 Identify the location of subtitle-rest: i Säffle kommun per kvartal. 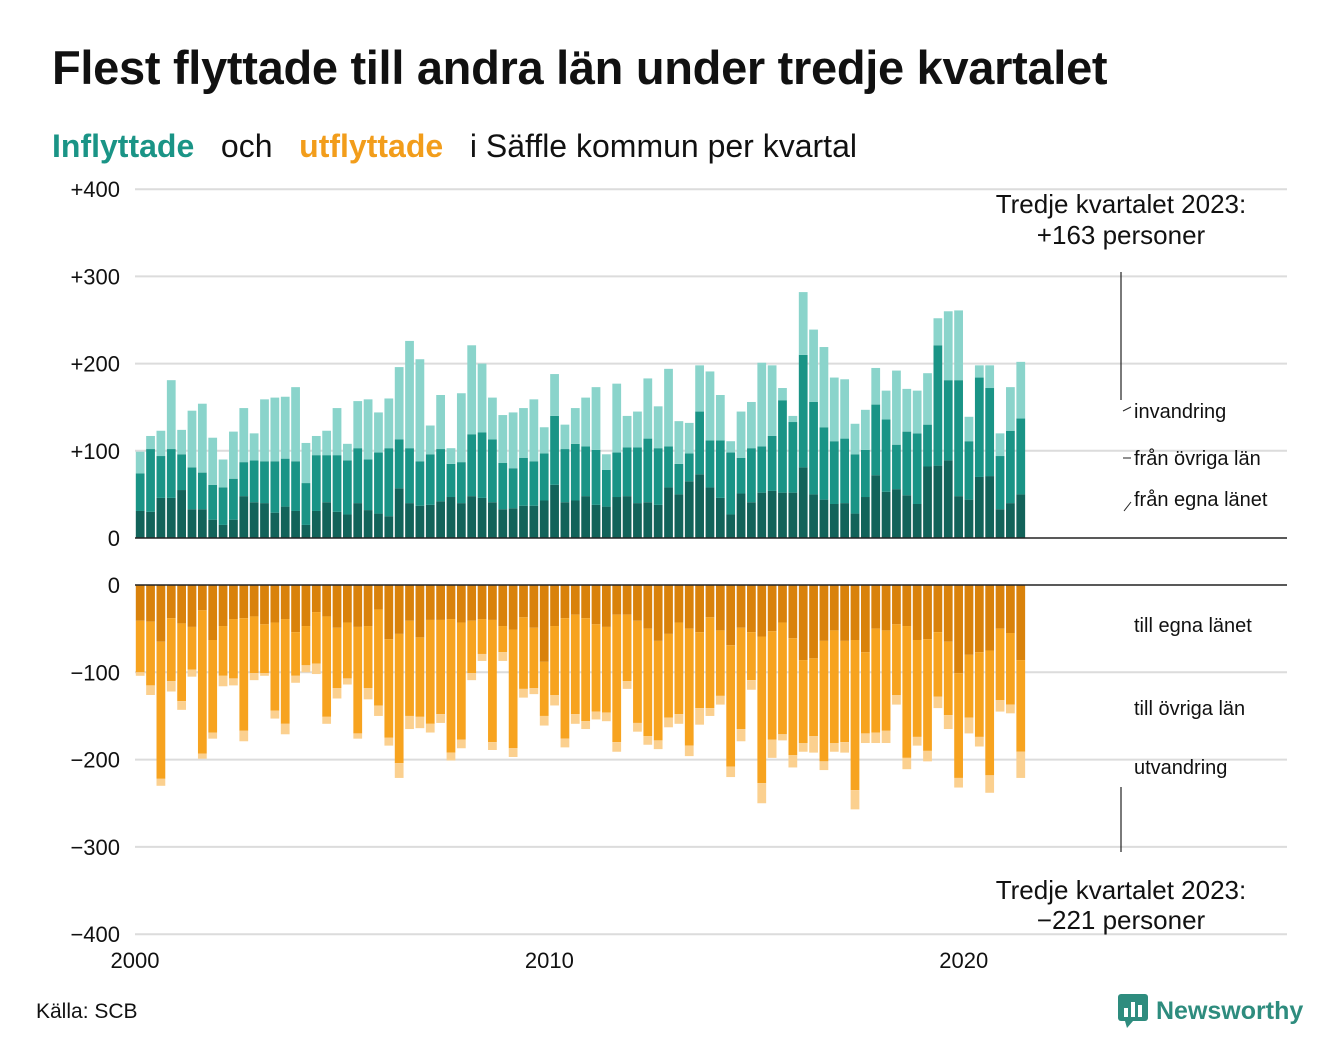
(663, 146).